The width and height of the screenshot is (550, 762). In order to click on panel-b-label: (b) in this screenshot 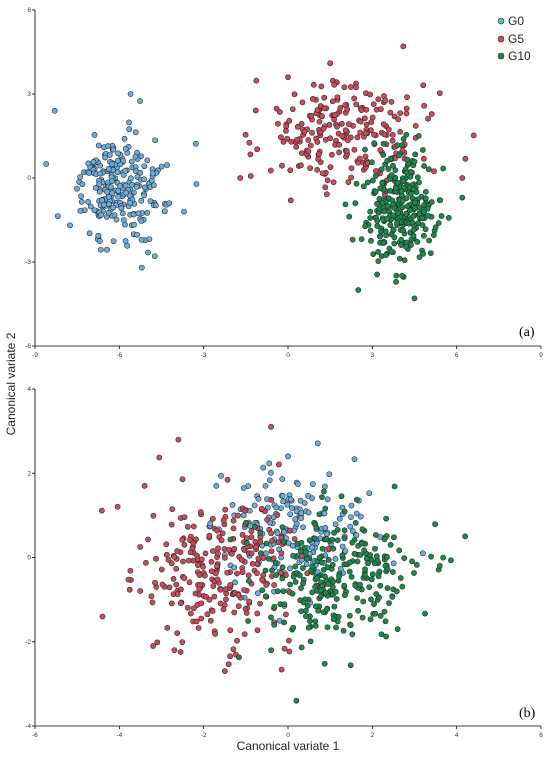, I will do `click(527, 713)`.